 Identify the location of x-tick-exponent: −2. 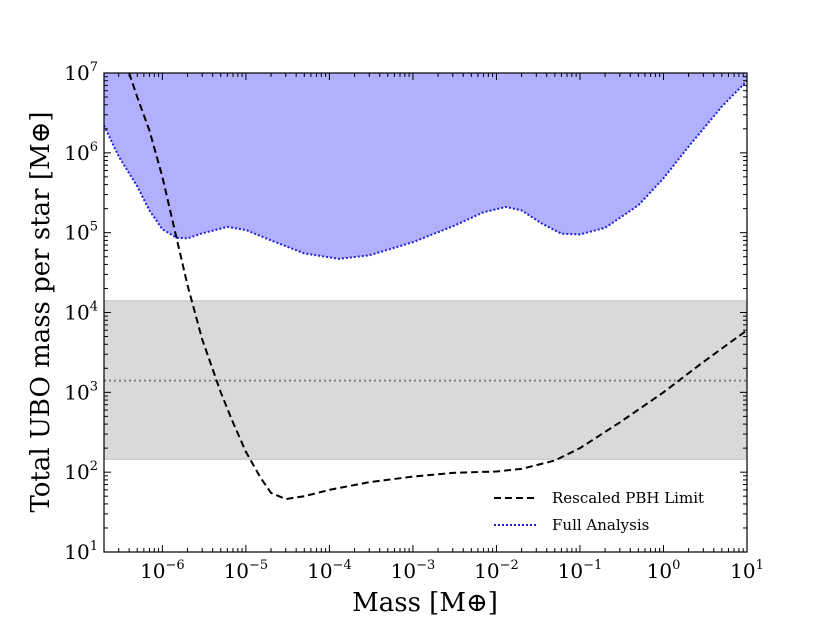
(509, 565).